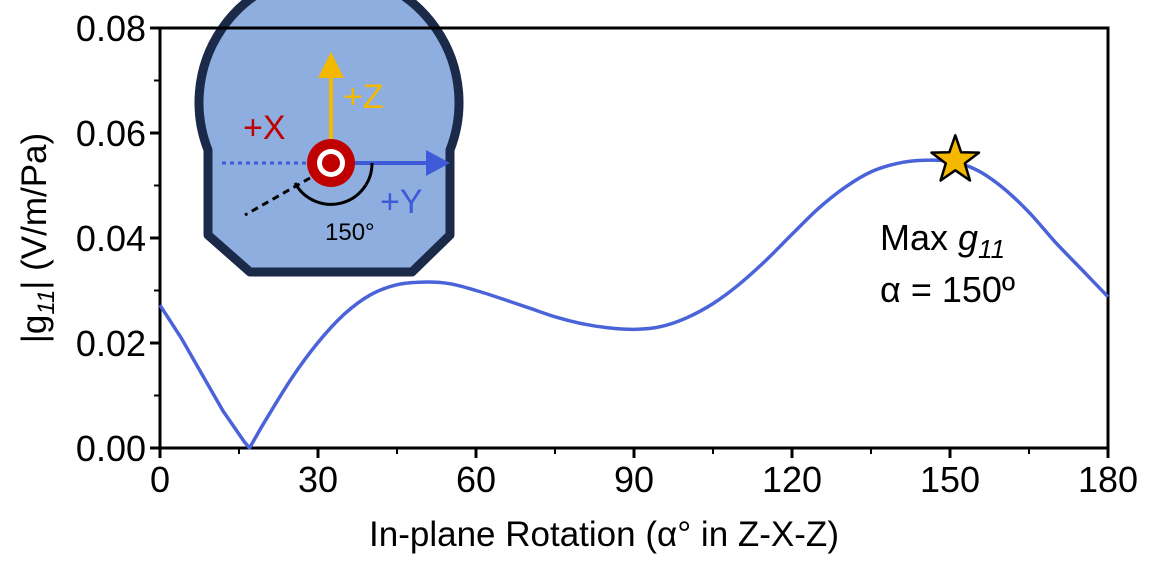 This screenshot has height=561, width=1155. I want to click on max-label-sub: 11, so click(991, 249).